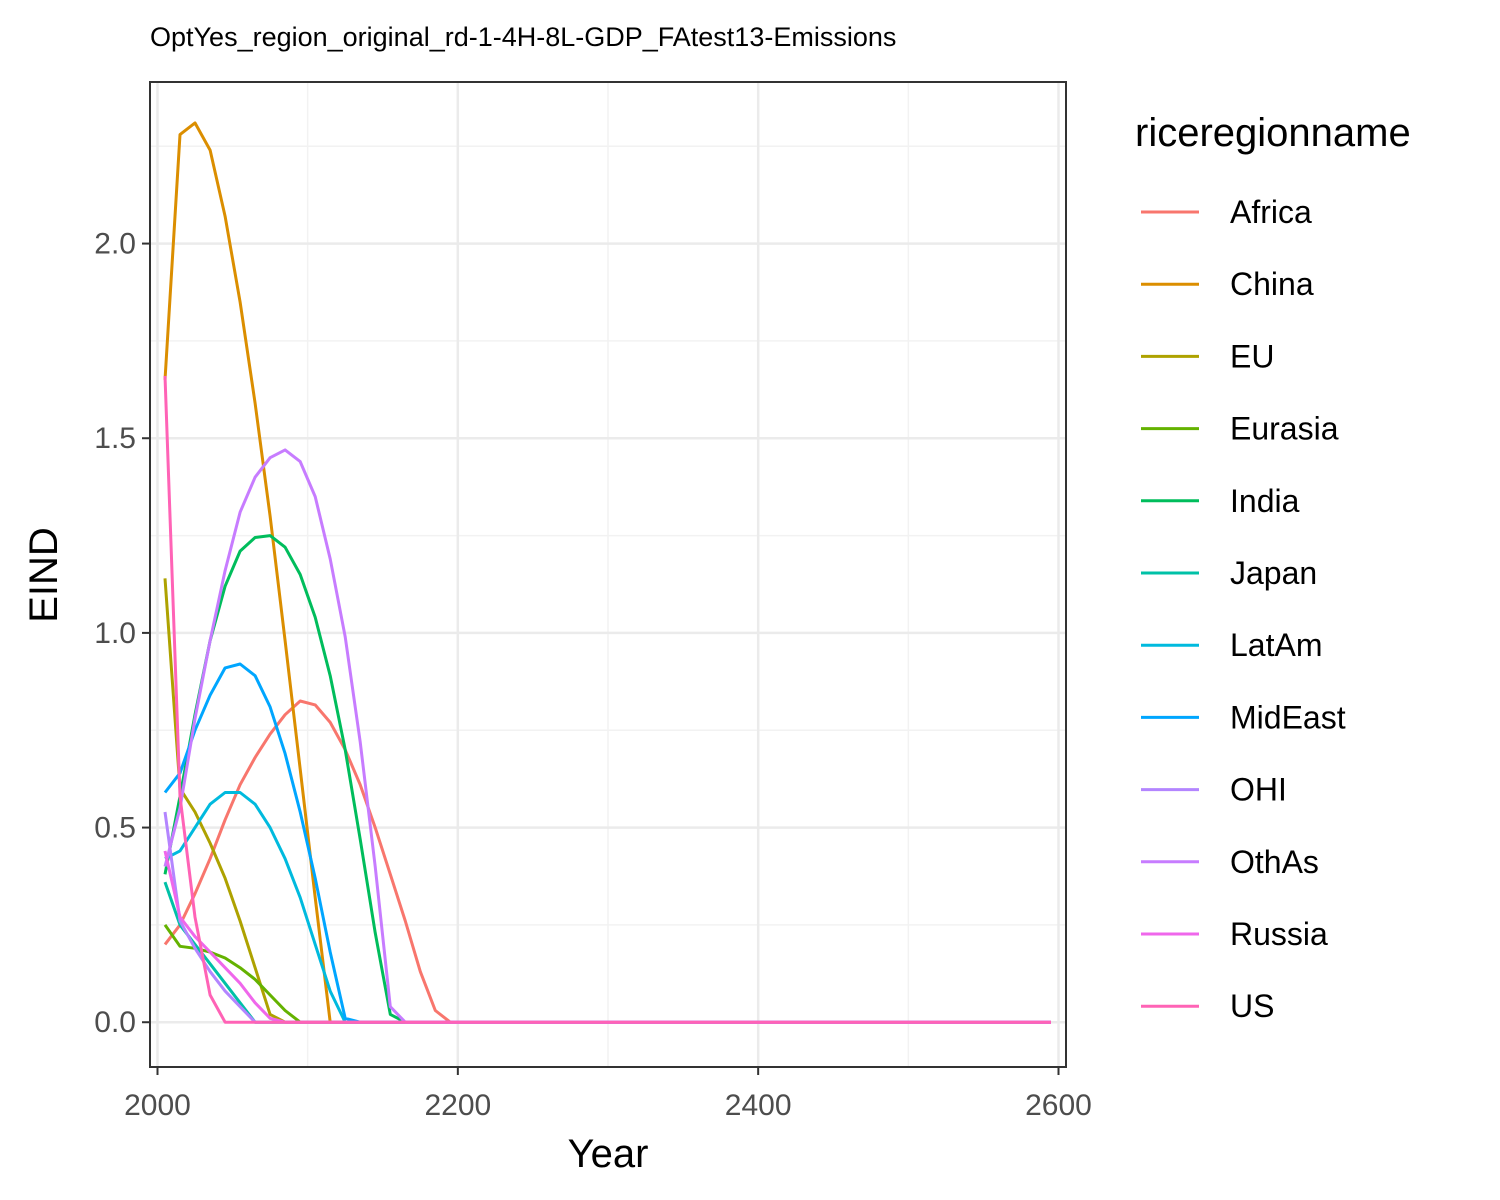 The height and width of the screenshot is (1200, 1500). Describe the element at coordinates (1273, 573) in the screenshot. I see `legend-label: Japan` at that location.